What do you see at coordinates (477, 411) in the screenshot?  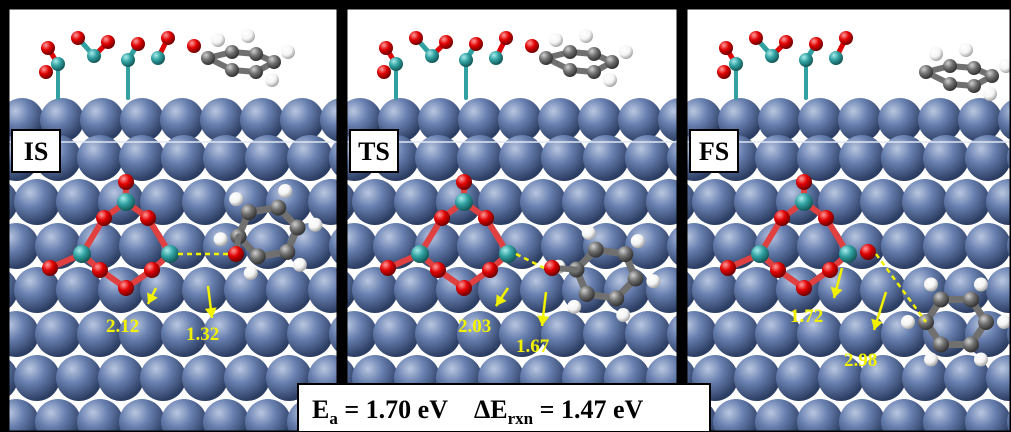 I see `energy-text: Ea = 1.70 eV ΔErxn = 1.47 eV` at bounding box center [477, 411].